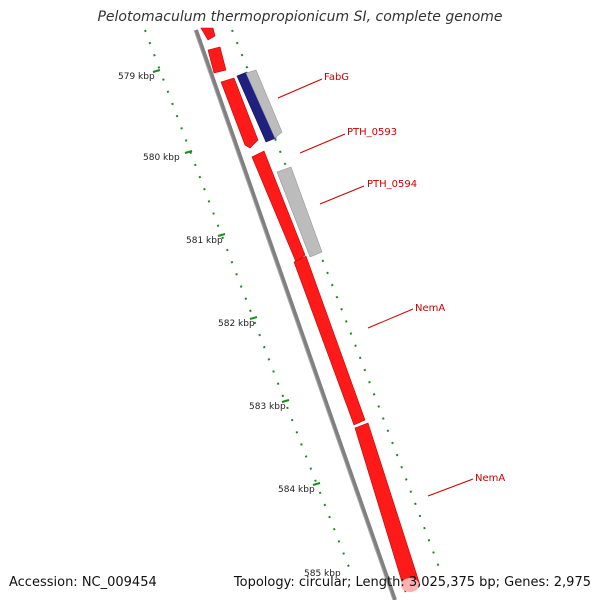  Describe the element at coordinates (410, 585) in the screenshot. I see `feature-marker` at that location.